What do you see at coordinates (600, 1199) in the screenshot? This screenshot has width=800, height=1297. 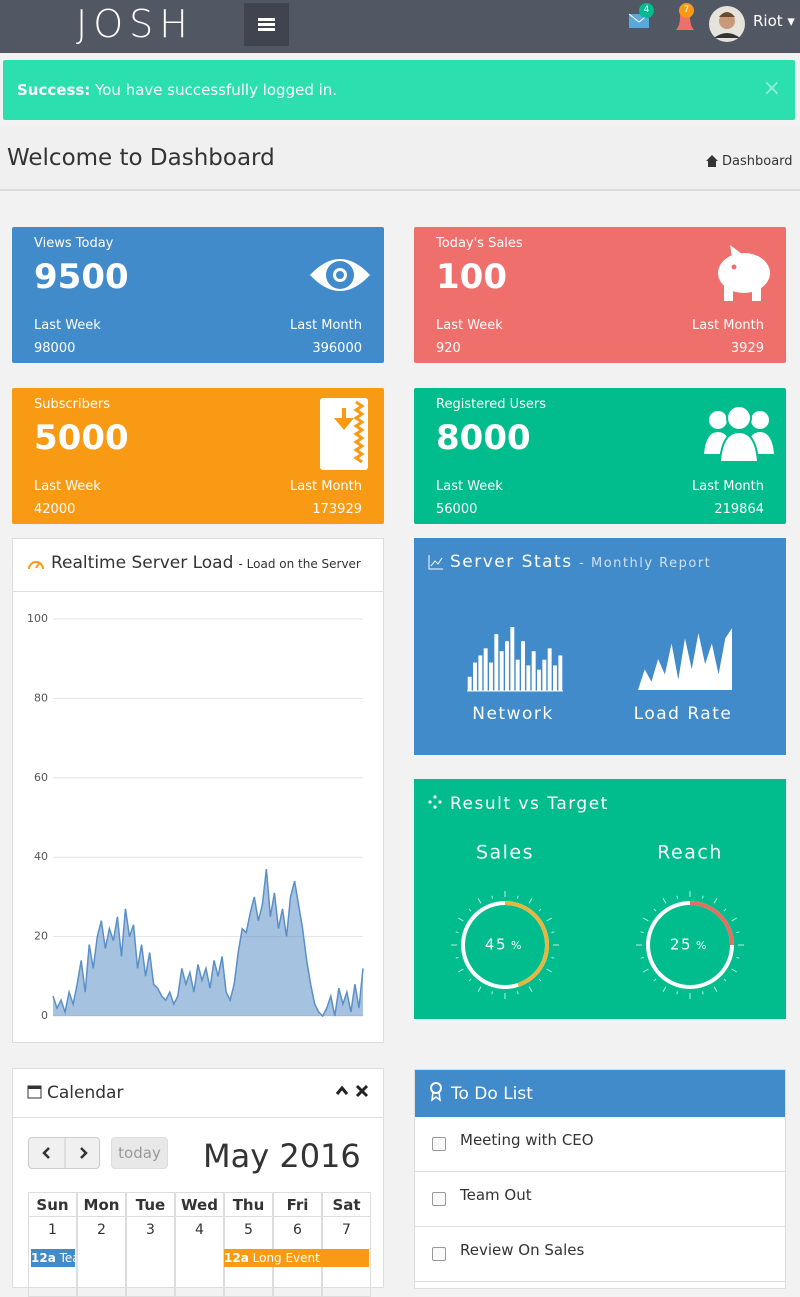 I see `todo-item: Team Out` at bounding box center [600, 1199].